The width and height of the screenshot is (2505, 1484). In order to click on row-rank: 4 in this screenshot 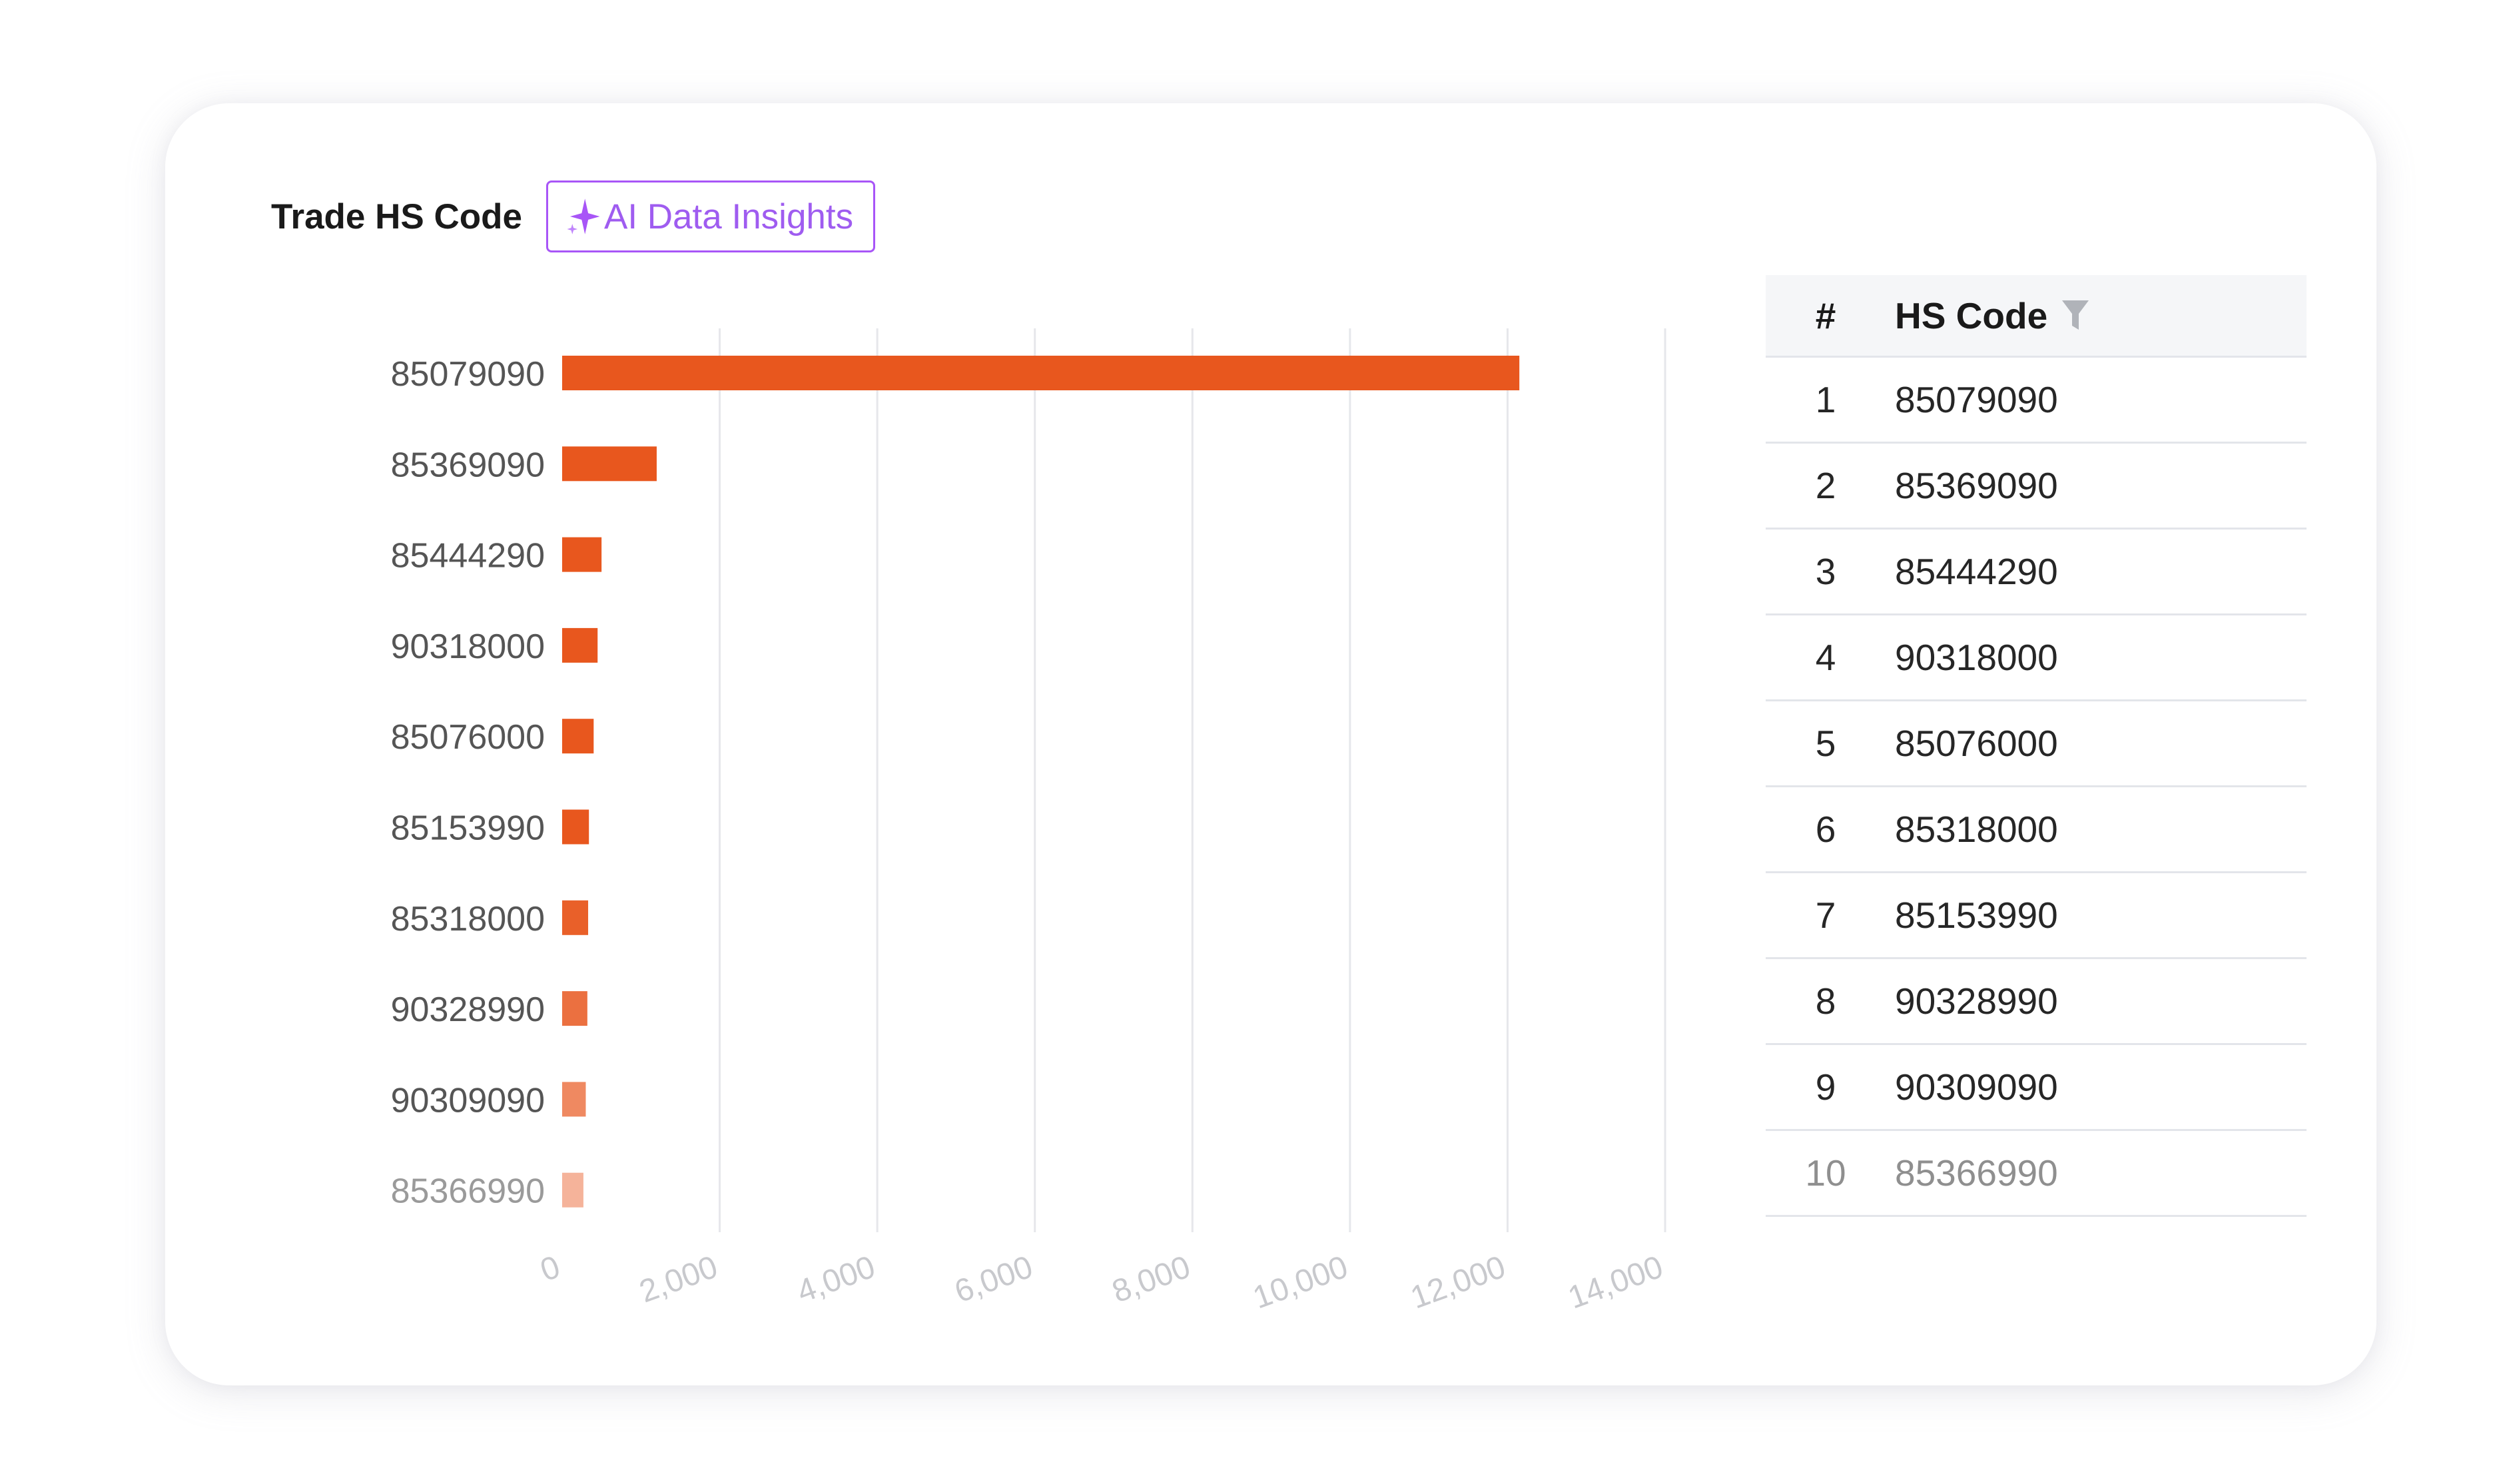, I will do `click(1825, 658)`.